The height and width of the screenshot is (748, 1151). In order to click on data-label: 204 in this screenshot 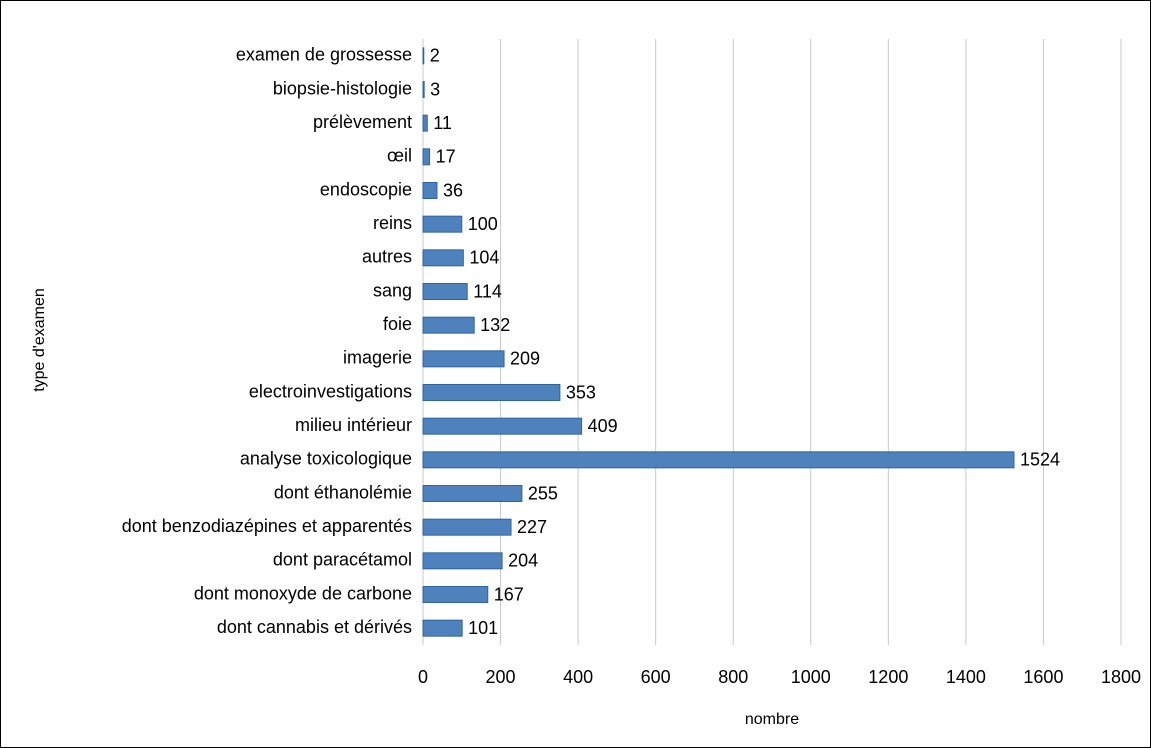, I will do `click(523, 561)`.